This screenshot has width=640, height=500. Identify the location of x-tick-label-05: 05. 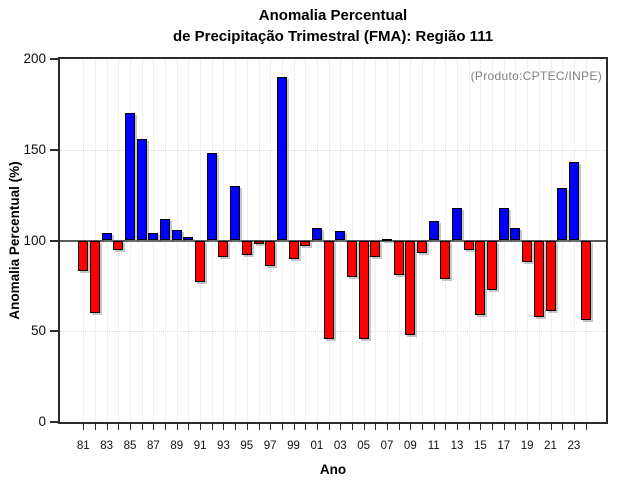
(363, 446).